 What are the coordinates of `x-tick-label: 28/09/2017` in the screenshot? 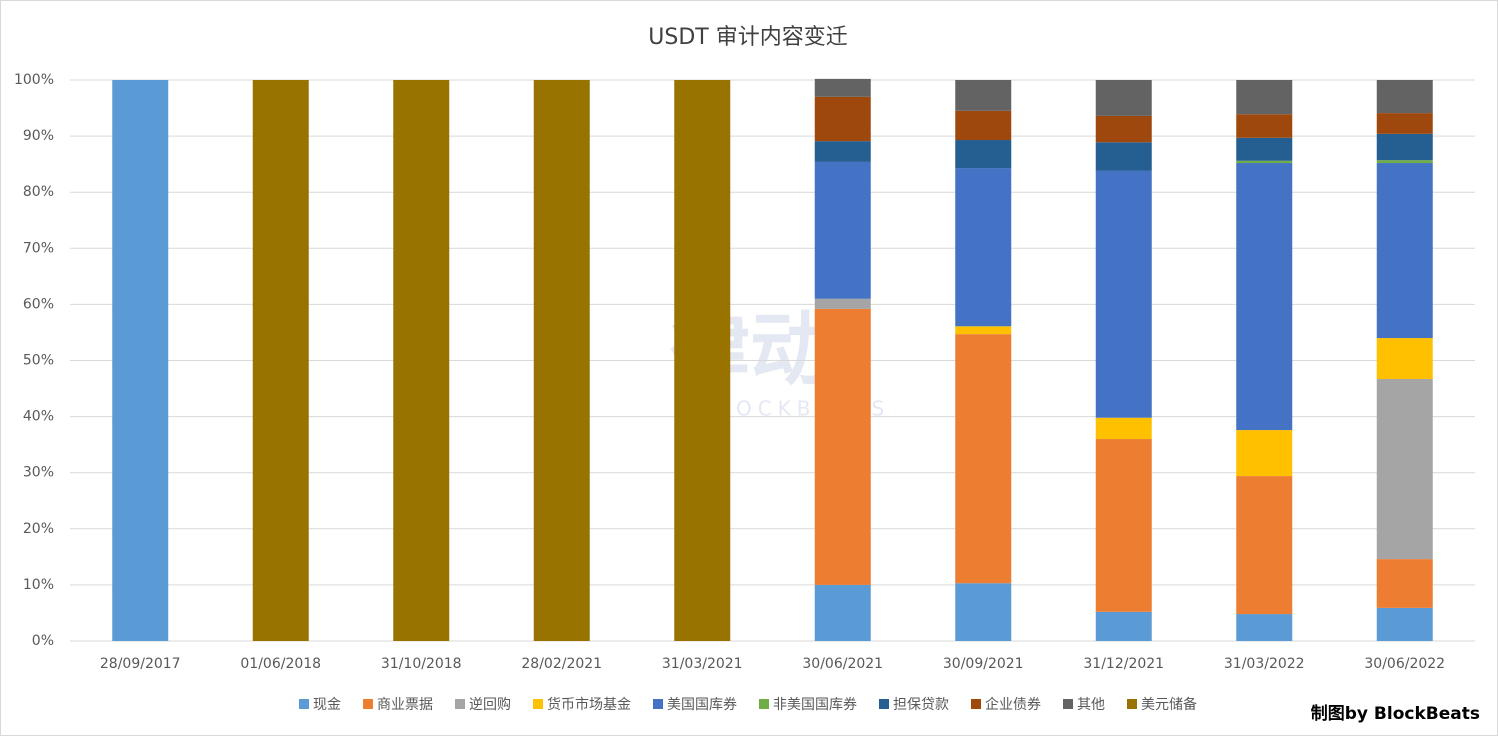 It's located at (140, 664).